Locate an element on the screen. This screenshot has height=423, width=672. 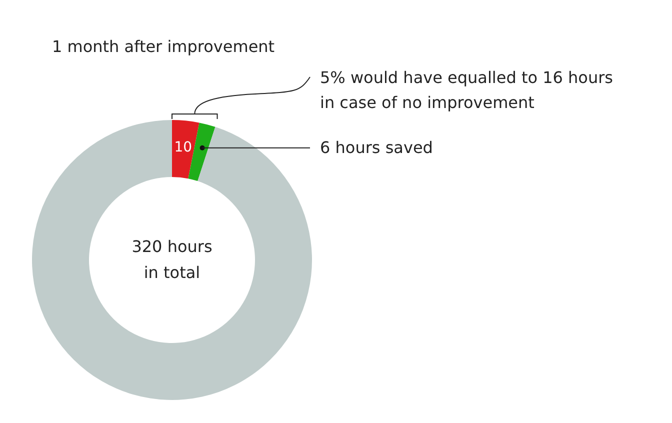
text: 5% would have equalled to 16 hours in case of no improvement is located at coordinates (467, 90).